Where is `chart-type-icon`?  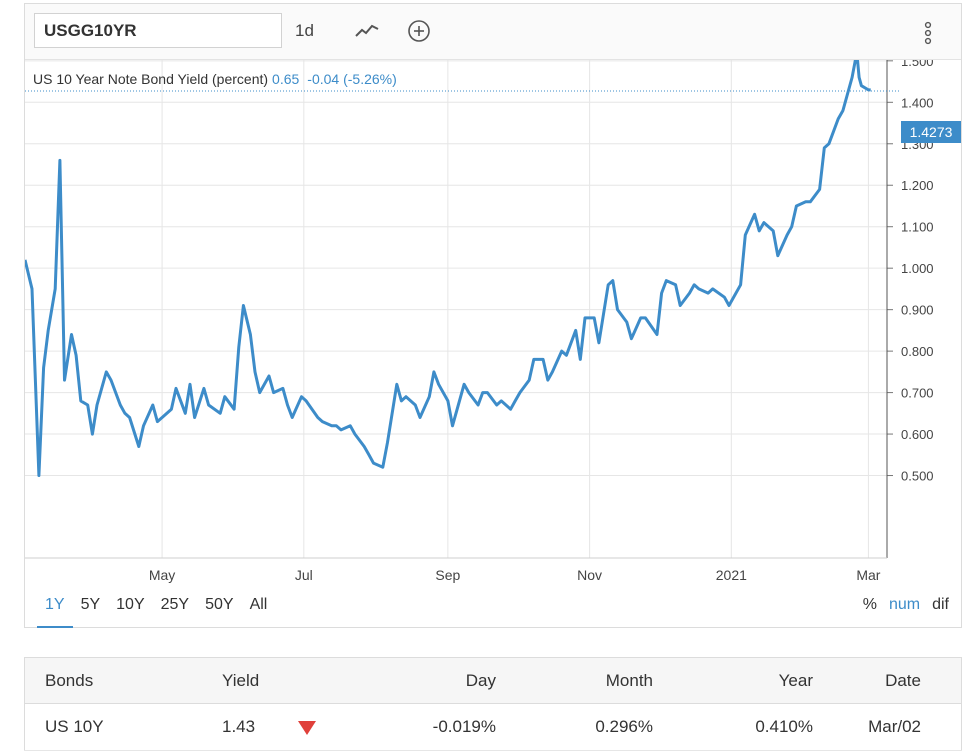 chart-type-icon is located at coordinates (367, 31).